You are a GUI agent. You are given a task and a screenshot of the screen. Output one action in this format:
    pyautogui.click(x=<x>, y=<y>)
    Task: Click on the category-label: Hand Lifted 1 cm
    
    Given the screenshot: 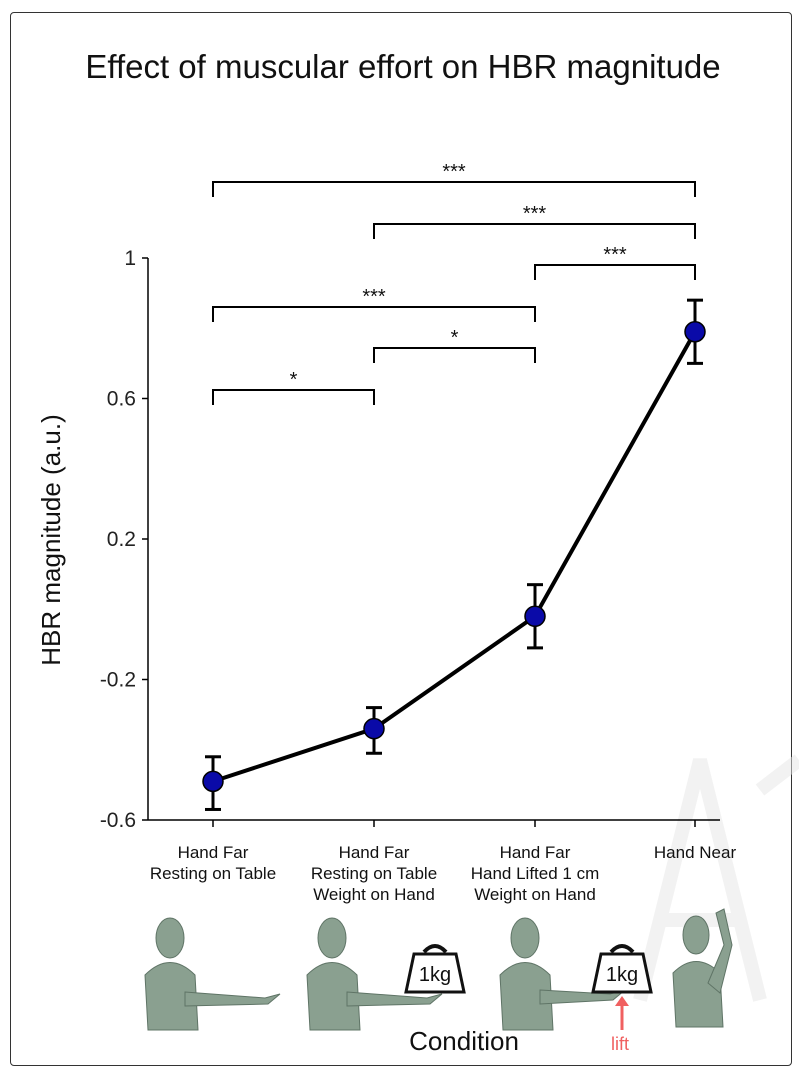 What is the action you would take?
    pyautogui.click(x=535, y=873)
    